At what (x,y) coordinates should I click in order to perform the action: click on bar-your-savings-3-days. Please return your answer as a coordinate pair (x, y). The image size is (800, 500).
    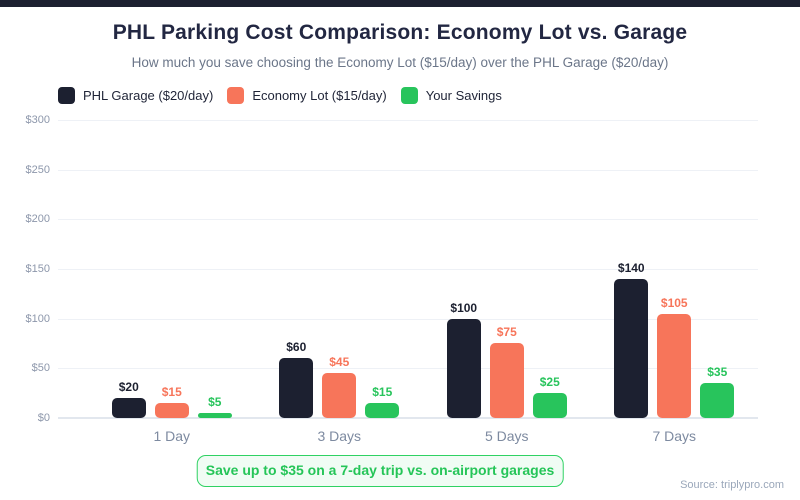
    Looking at the image, I should click on (382, 410).